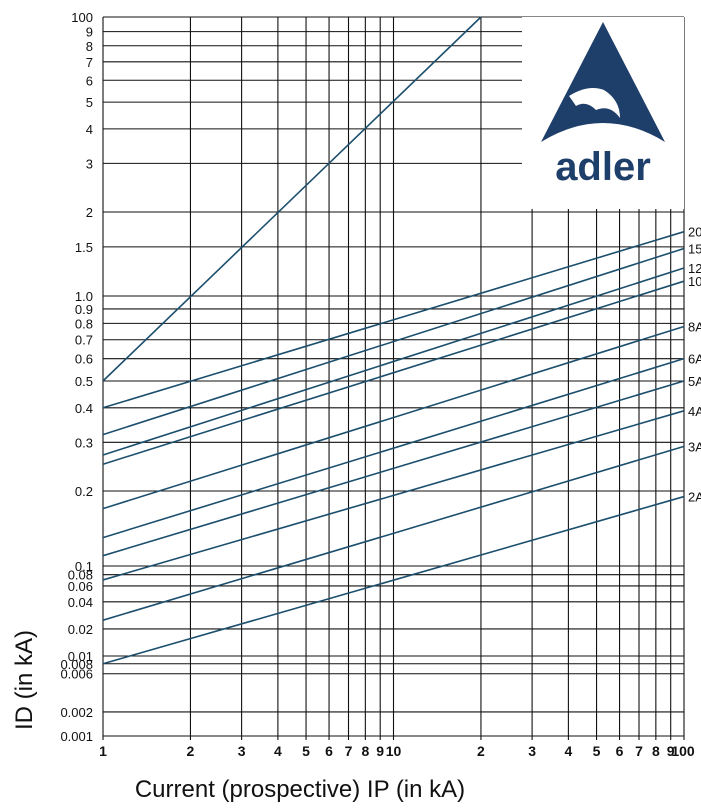 The width and height of the screenshot is (701, 810). I want to click on series-label: 6A, so click(694, 359).